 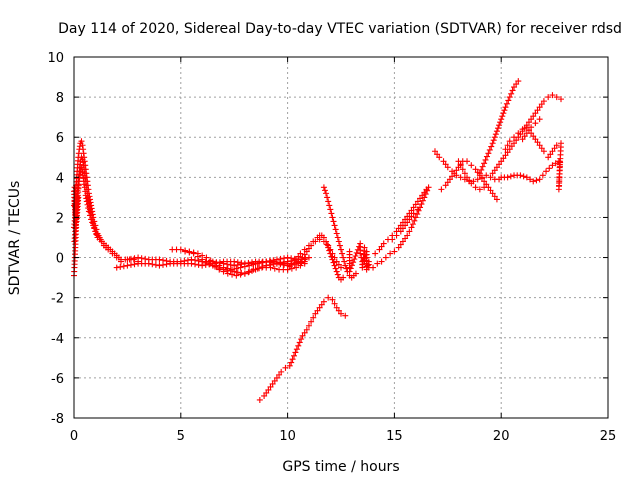 What do you see at coordinates (340, 467) in the screenshot?
I see `x-axis-label: GPS time / hours` at bounding box center [340, 467].